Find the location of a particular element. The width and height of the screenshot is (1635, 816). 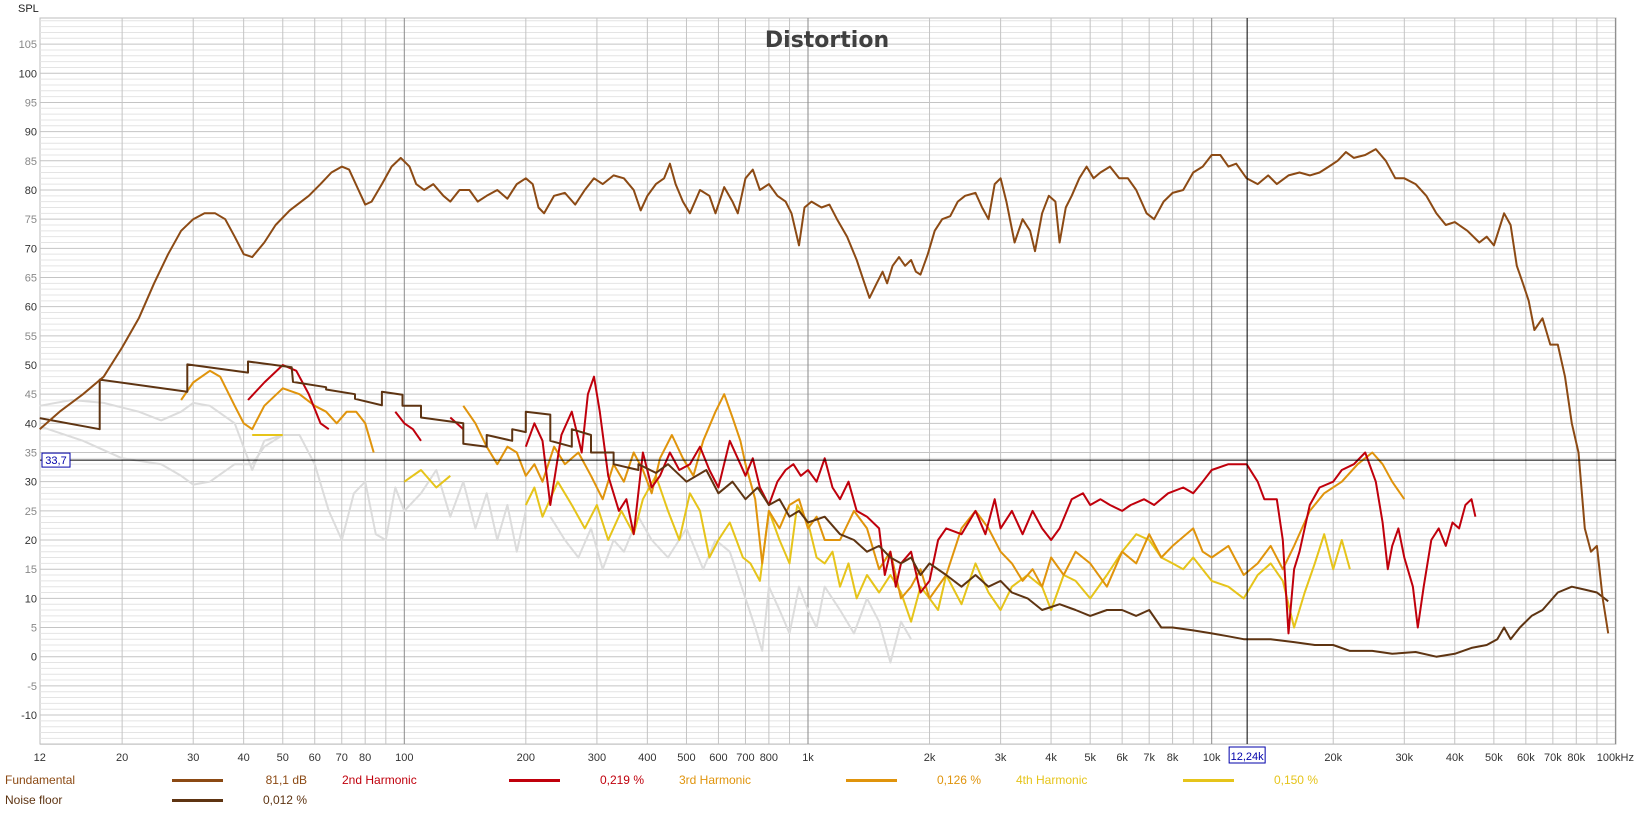

x-tick-label: 50k is located at coordinates (1494, 758).